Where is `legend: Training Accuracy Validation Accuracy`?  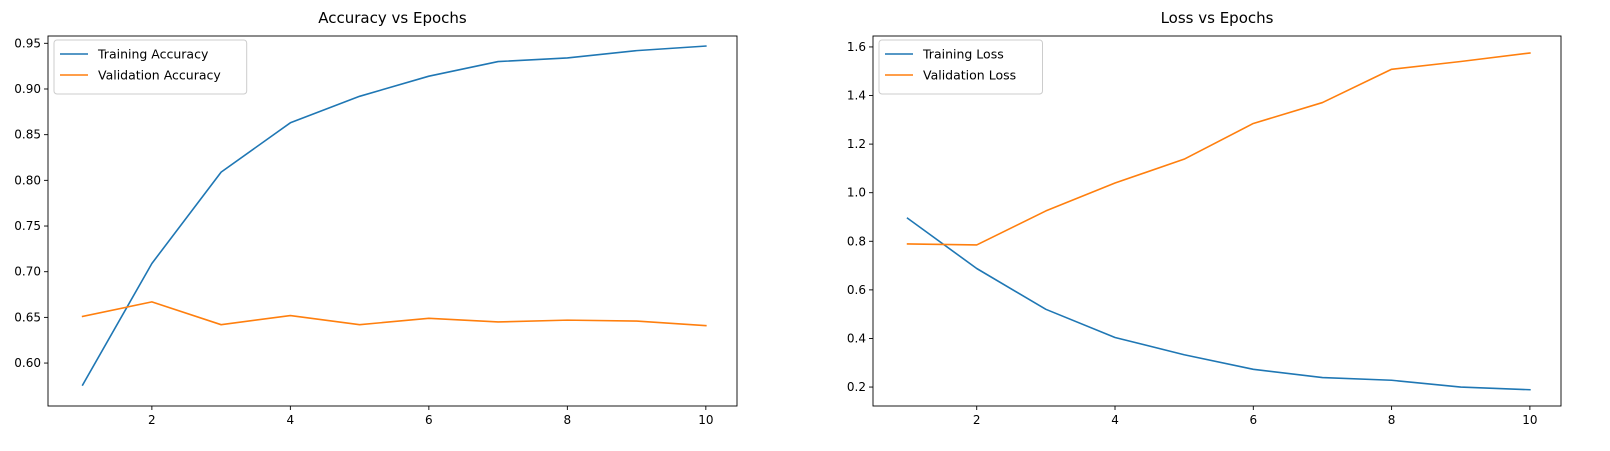 legend: Training Accuracy Validation Accuracy is located at coordinates (150, 67).